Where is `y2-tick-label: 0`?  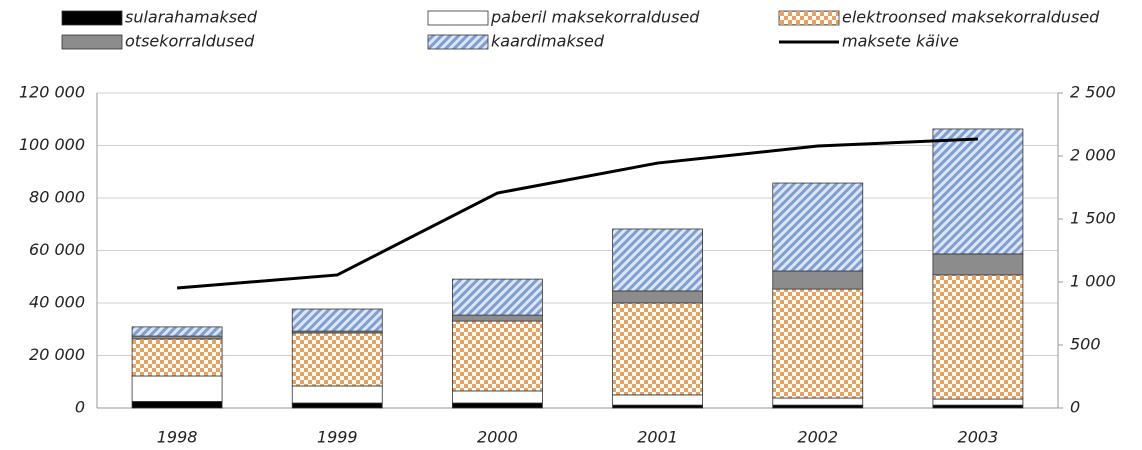 y2-tick-label: 0 is located at coordinates (1075, 407).